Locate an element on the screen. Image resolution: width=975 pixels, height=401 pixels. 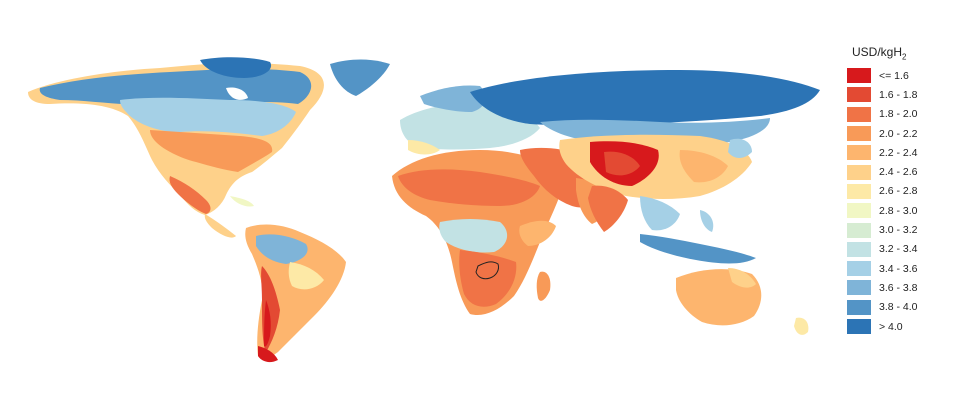
legend-entry: 1.8 - 2.0 is located at coordinates (900, 114).